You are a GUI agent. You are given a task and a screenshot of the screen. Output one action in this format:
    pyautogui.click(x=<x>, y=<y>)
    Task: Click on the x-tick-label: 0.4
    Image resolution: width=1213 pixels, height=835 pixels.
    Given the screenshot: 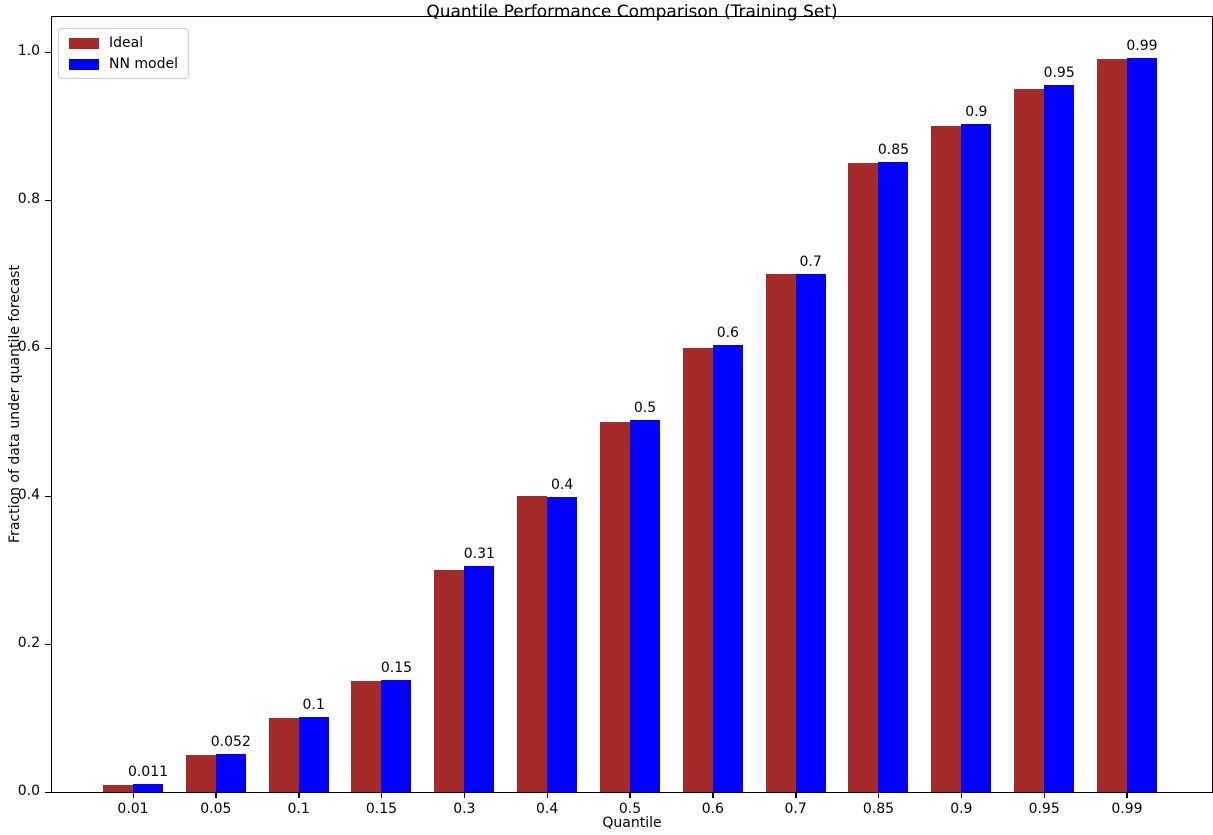 What is the action you would take?
    pyautogui.click(x=547, y=809)
    